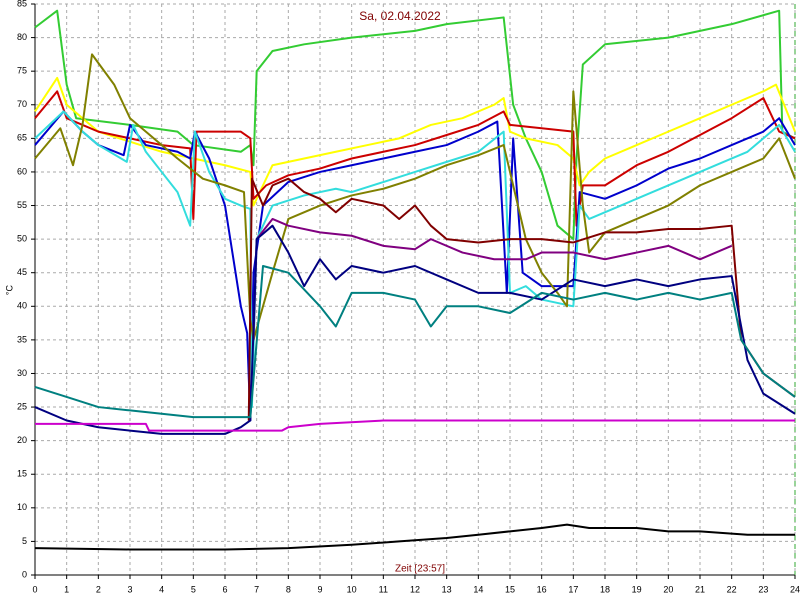 The width and height of the screenshot is (800, 600). I want to click on x-tick-label: 20, so click(668, 589).